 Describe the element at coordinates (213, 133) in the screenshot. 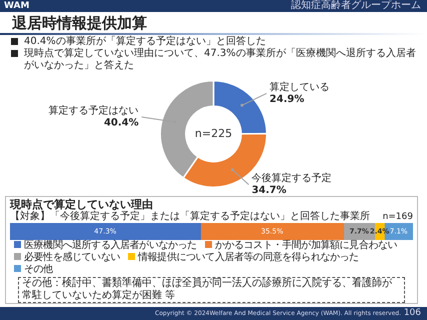

I see `text: n=225` at that location.